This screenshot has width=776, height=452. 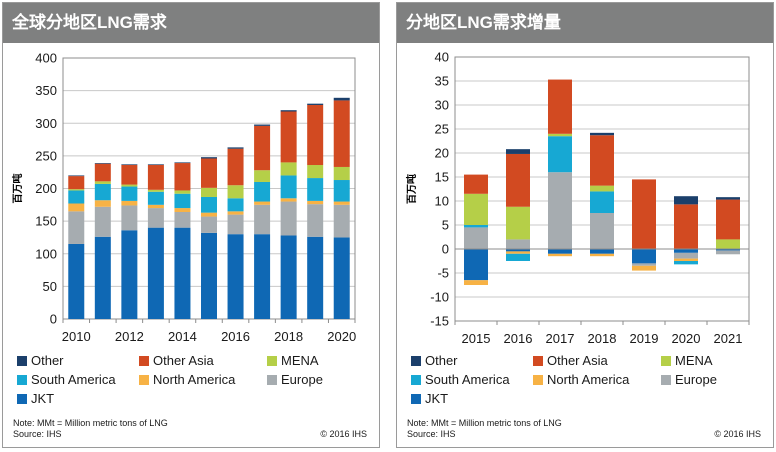 What do you see at coordinates (560, 135) in the screenshot?
I see `right-bar-mena-2017` at bounding box center [560, 135].